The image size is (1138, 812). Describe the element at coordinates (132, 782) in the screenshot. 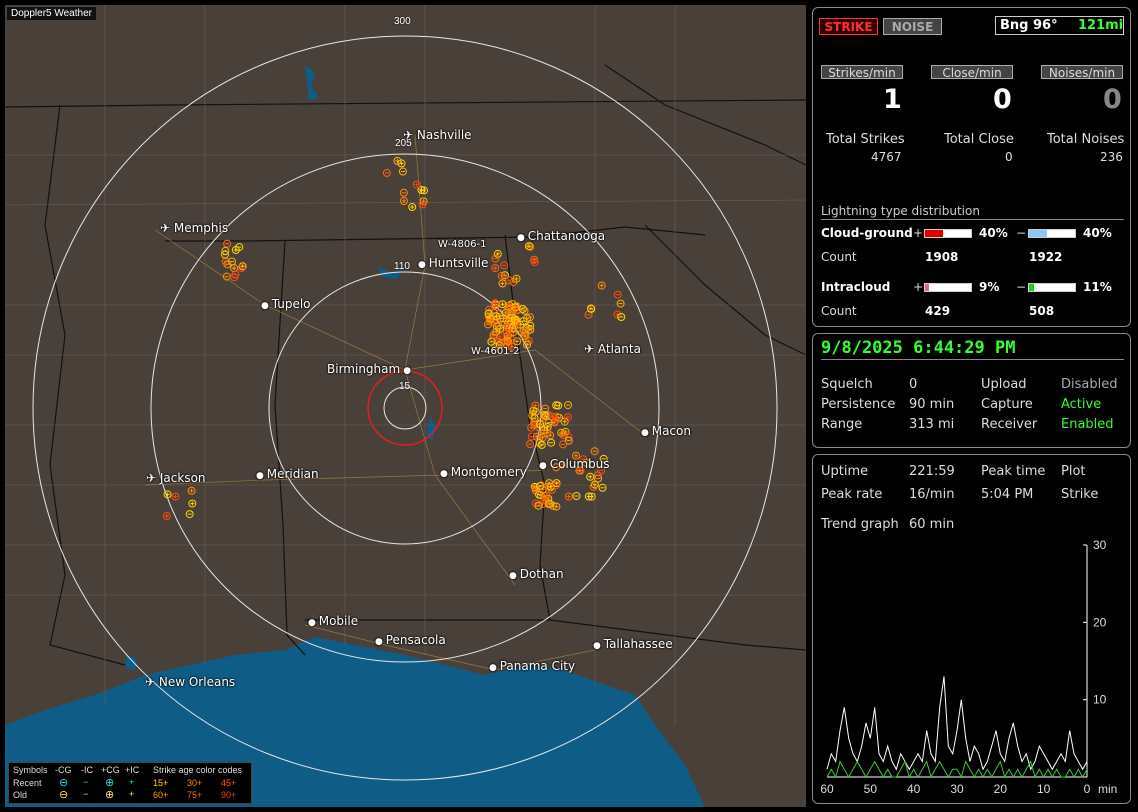

I see `pos-ic-recent-icon: +` at that location.